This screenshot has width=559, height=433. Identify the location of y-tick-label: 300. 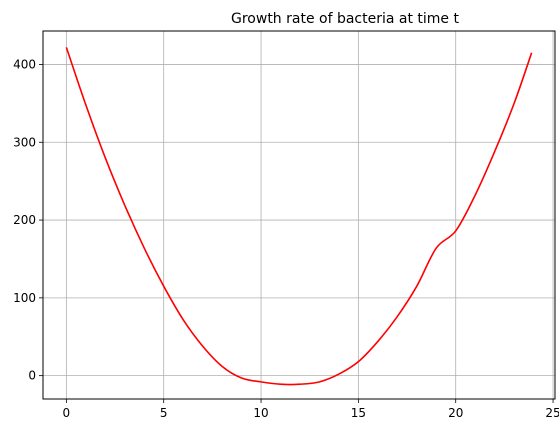
(24, 142).